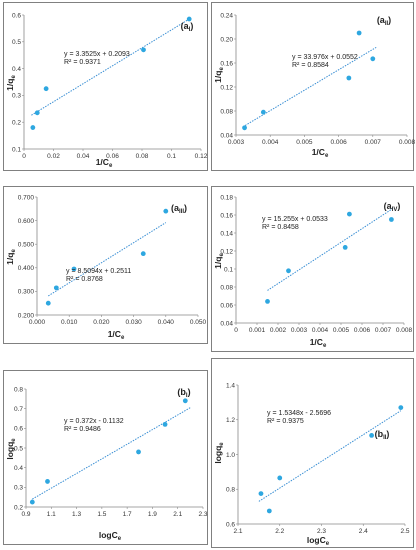  What do you see at coordinates (299, 413) in the screenshot?
I see `trend-equation: y = 1.5348x - 2.5696` at bounding box center [299, 413].